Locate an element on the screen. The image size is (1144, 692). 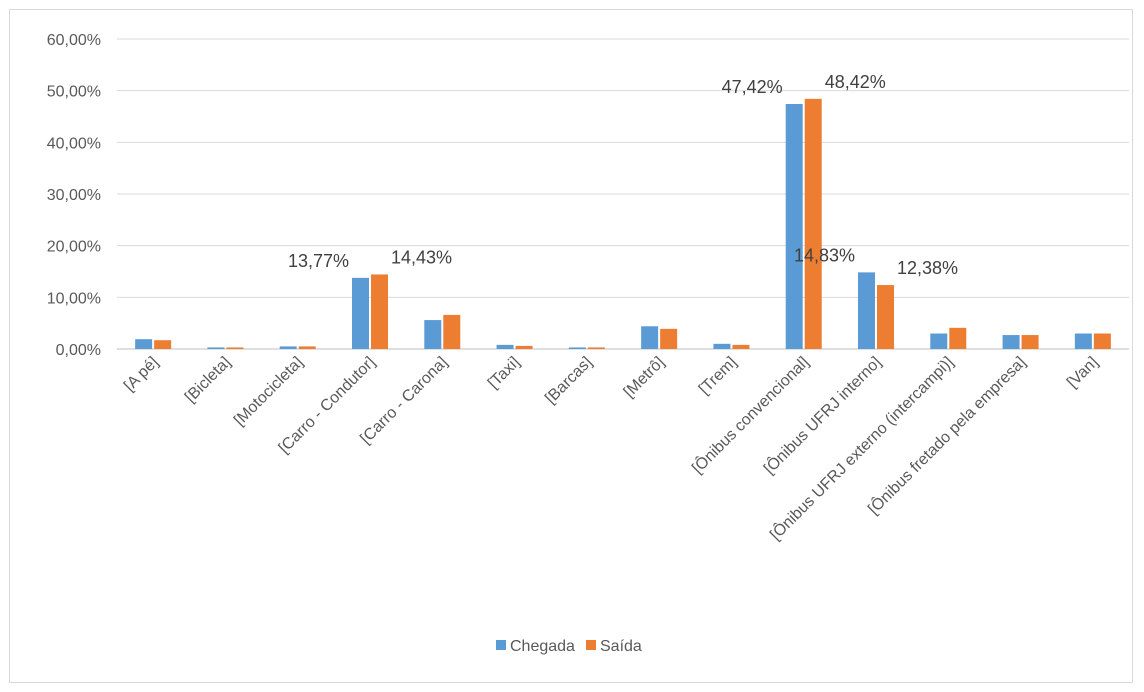
data-label-saida: 14,43% is located at coordinates (421, 257).